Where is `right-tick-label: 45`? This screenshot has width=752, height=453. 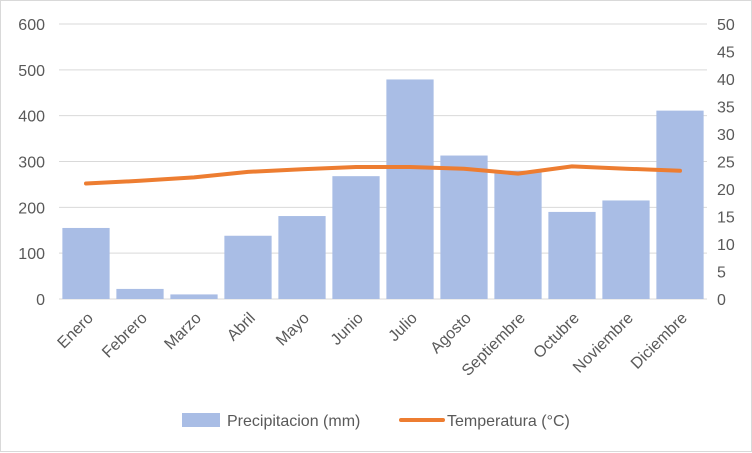 right-tick-label: 45 is located at coordinates (726, 53).